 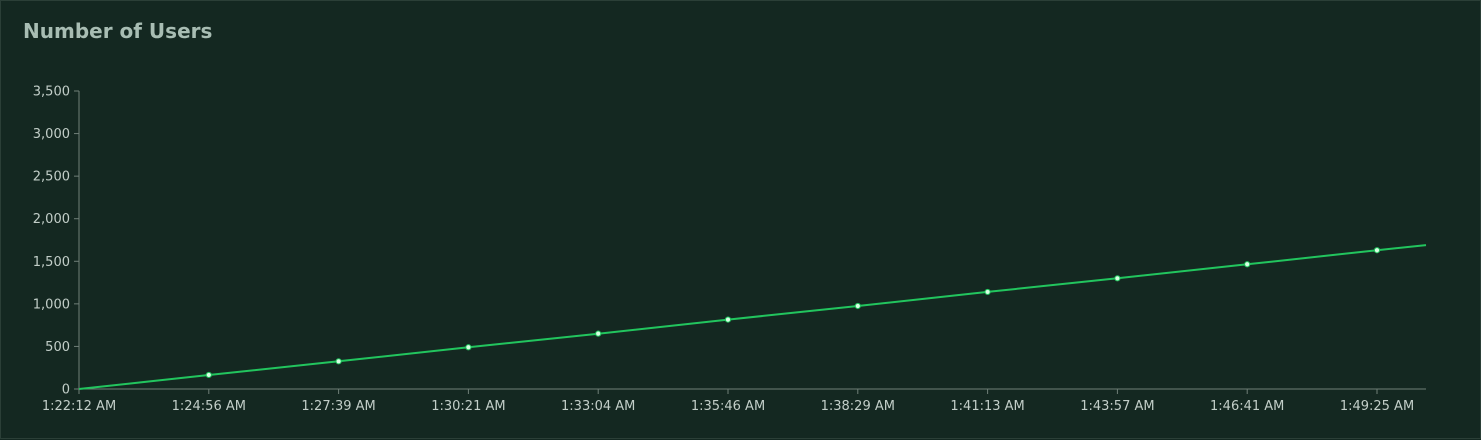 What do you see at coordinates (51, 177) in the screenshot?
I see `y-tick-label: 2,500` at bounding box center [51, 177].